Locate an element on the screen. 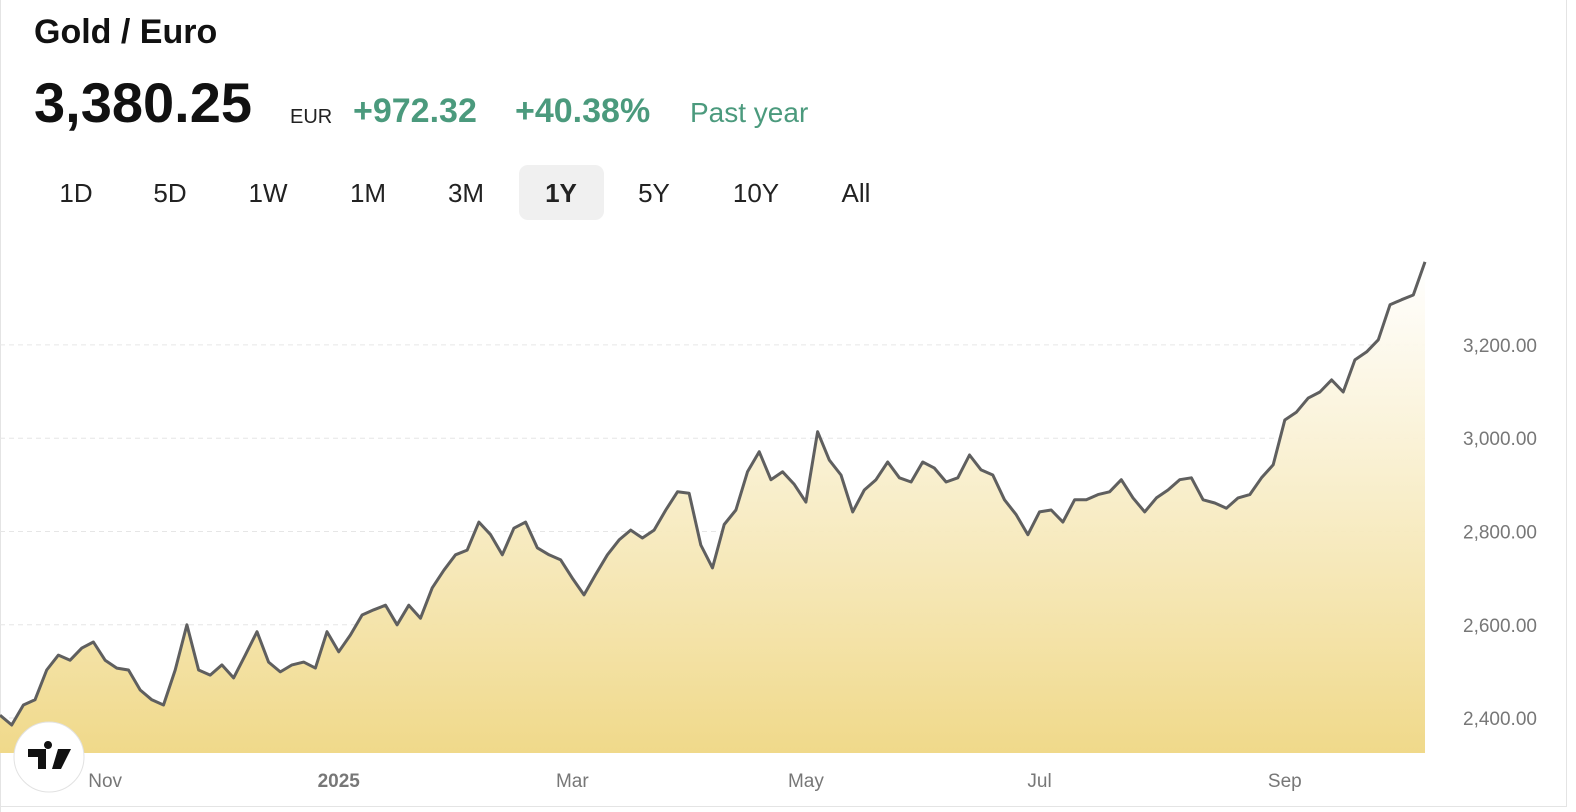 Image resolution: width=1576 pixels, height=812 pixels. range-button: 1Y is located at coordinates (561, 193).